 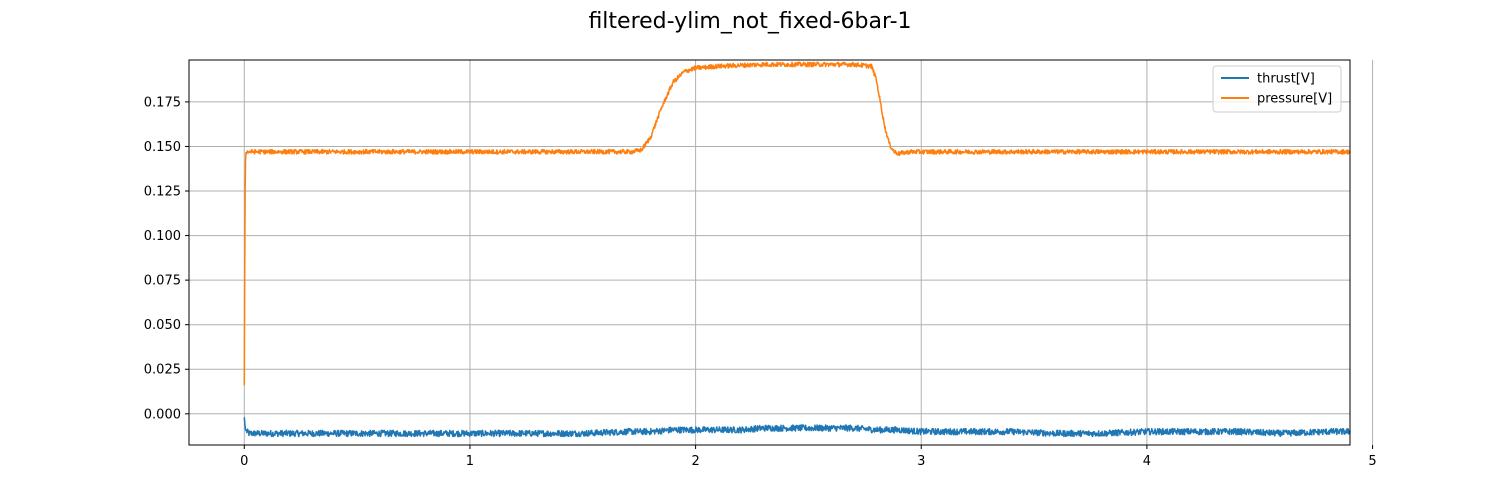 What do you see at coordinates (470, 461) in the screenshot?
I see `x-tick-label: 1` at bounding box center [470, 461].